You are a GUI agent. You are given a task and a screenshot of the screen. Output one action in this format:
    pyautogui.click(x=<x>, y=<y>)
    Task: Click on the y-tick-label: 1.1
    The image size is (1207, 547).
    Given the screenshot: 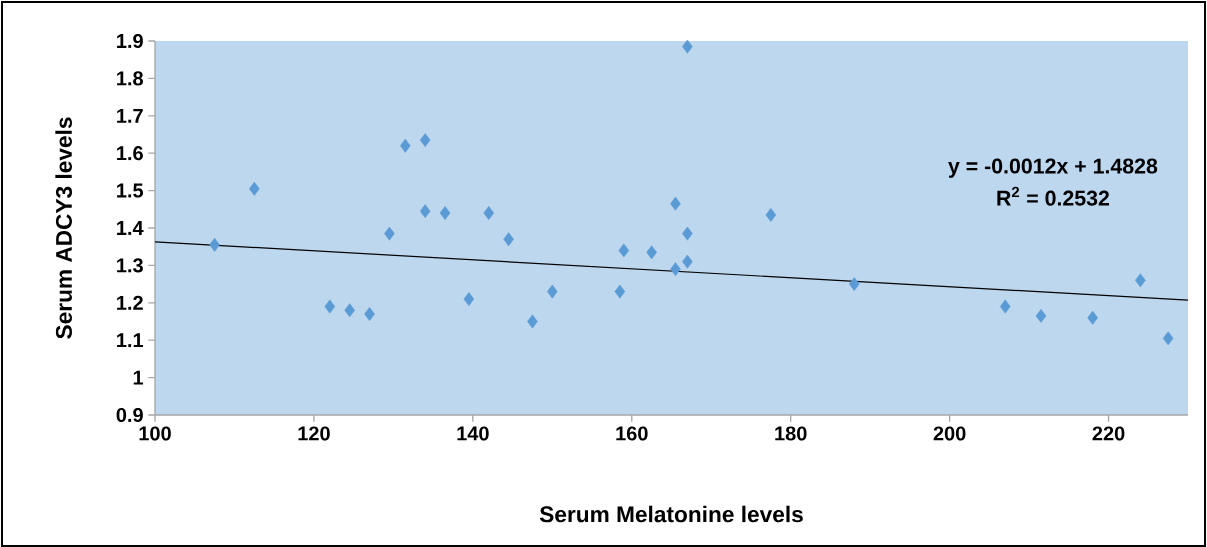 What is the action you would take?
    pyautogui.click(x=130, y=340)
    